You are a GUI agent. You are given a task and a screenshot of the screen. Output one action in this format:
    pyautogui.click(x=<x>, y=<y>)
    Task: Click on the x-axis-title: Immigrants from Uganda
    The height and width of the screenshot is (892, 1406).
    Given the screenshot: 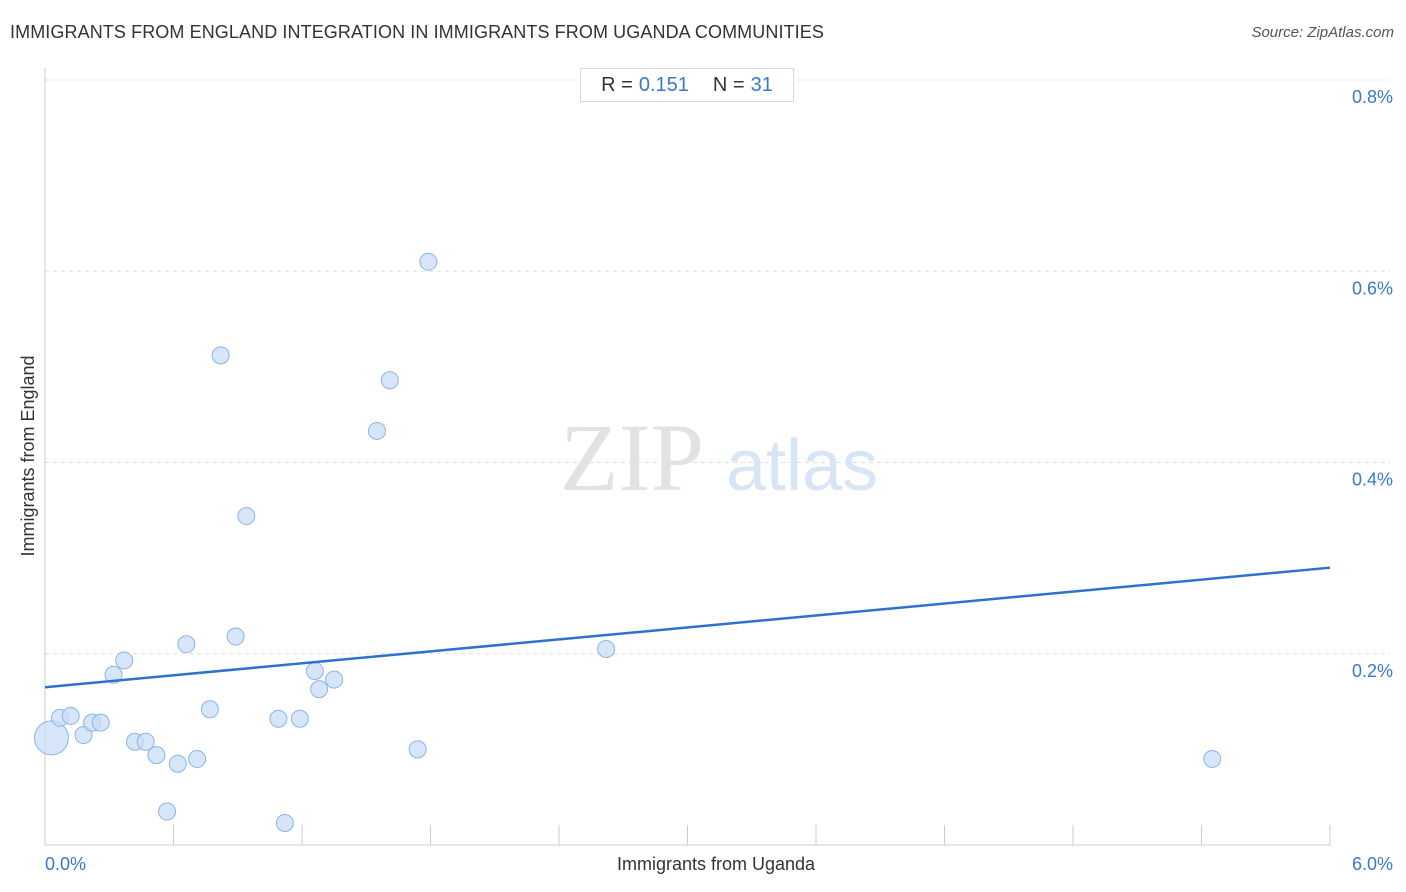 What is the action you would take?
    pyautogui.click(x=716, y=864)
    